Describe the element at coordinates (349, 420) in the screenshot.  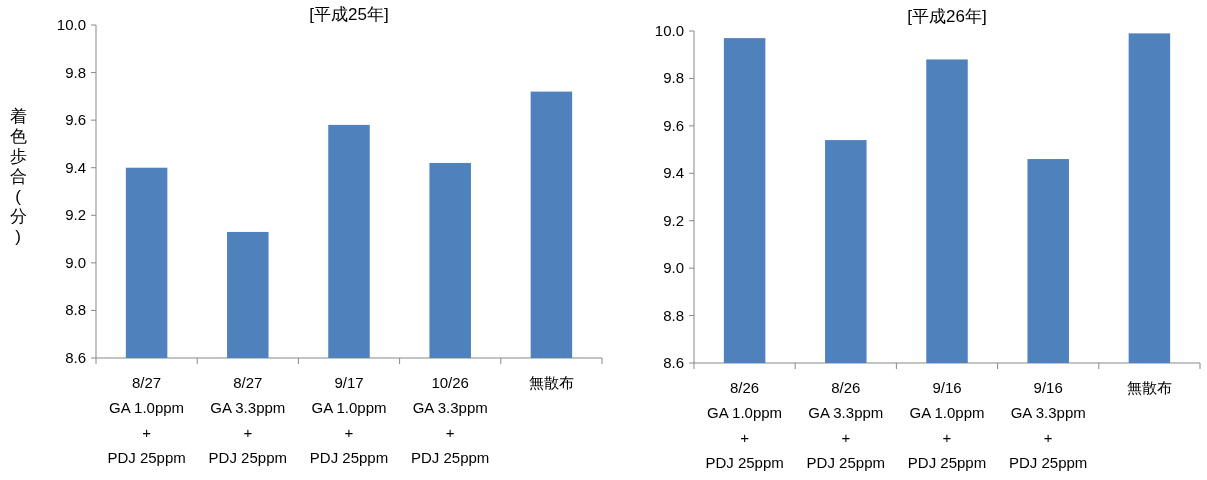
I see `x-tick-label: 9/17 GA 1.0ppm + PDJ 25ppm` at that location.